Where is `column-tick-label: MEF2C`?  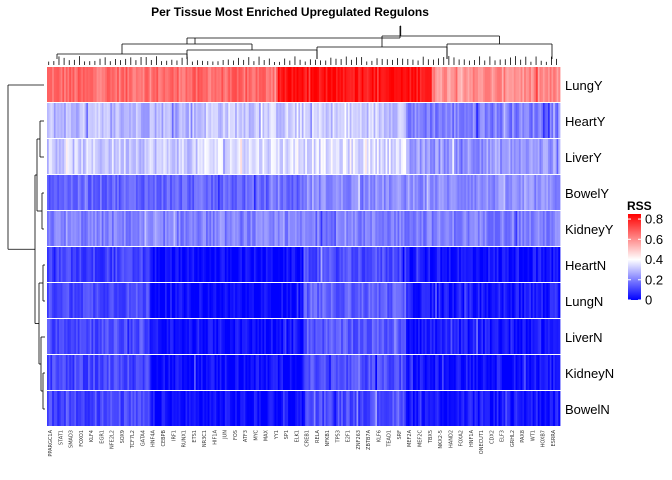 column-tick-label: MEF2C is located at coordinates (420, 439).